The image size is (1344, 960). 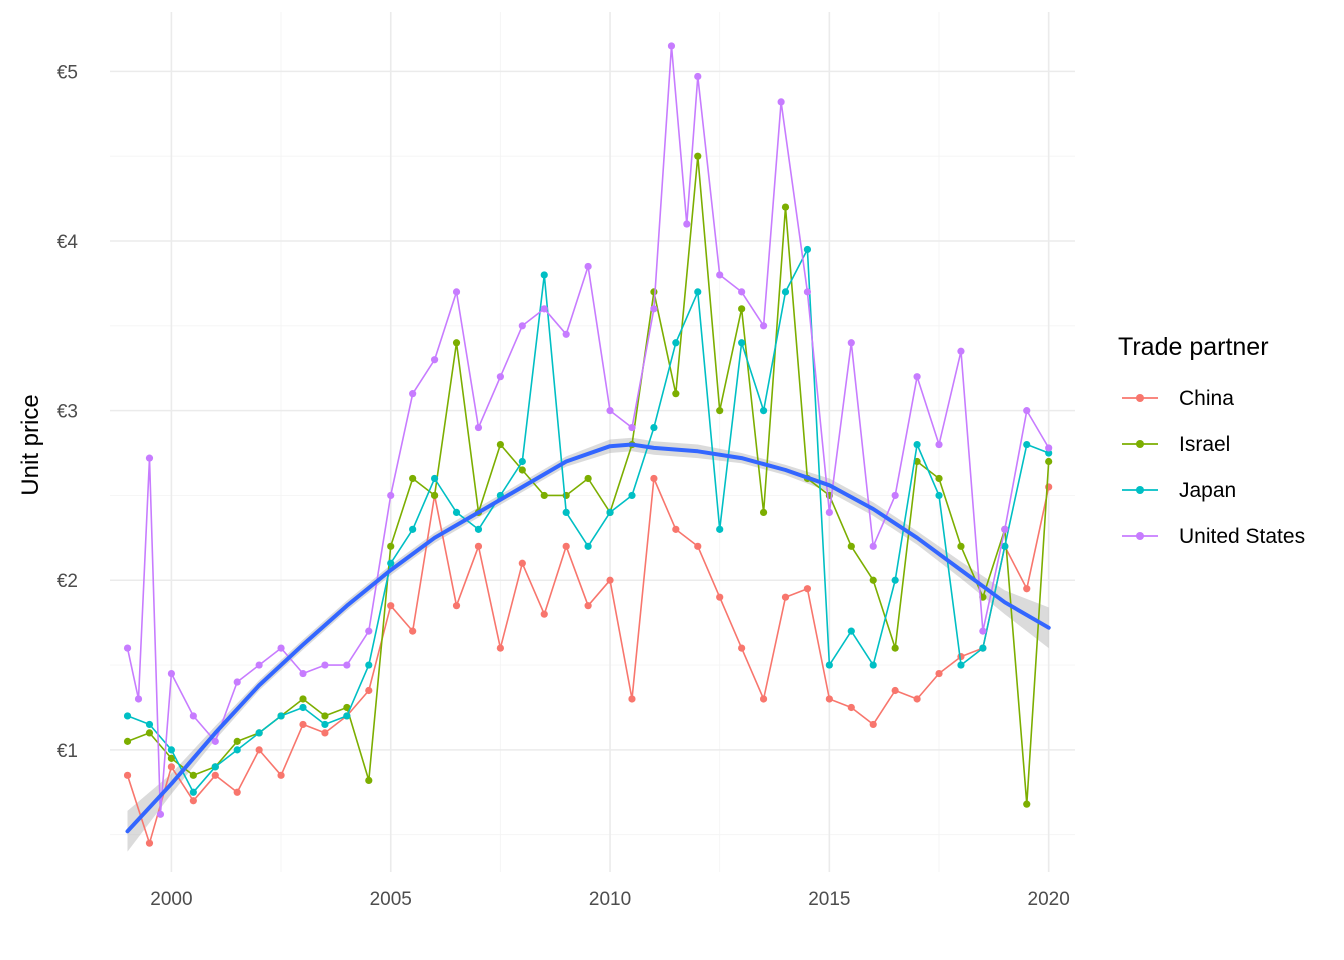 I want to click on y-tick-label: €1, so click(x=67, y=751).